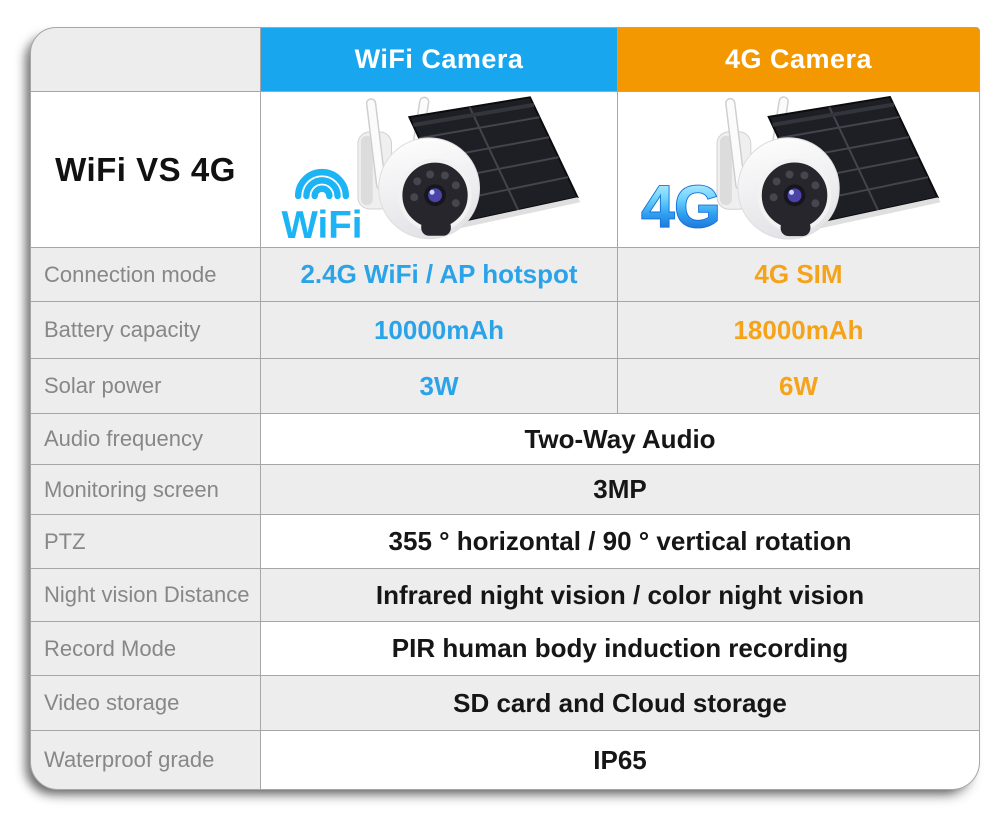 The image size is (1000, 827). Describe the element at coordinates (798, 330) in the screenshot. I see `4g-value-battery-capacity: 18000mAh` at that location.